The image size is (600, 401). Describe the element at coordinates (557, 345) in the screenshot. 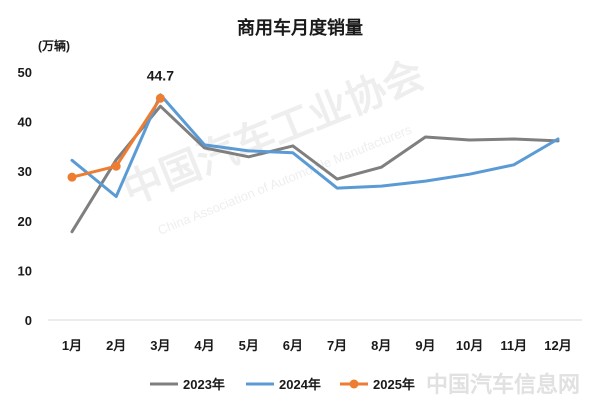

I see `x-tick-label: 12月` at that location.